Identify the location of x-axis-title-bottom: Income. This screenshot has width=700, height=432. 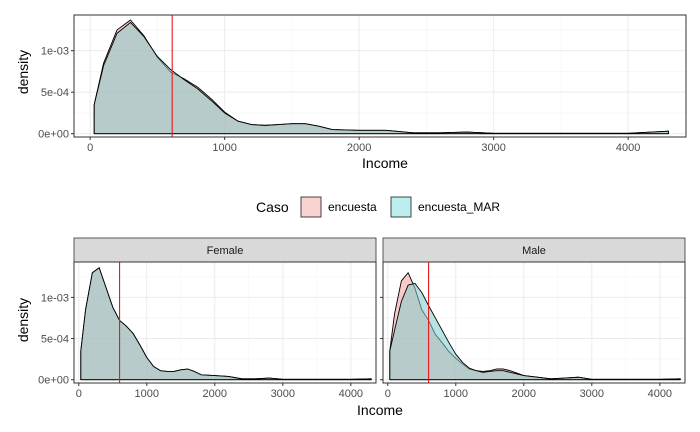
(380, 410).